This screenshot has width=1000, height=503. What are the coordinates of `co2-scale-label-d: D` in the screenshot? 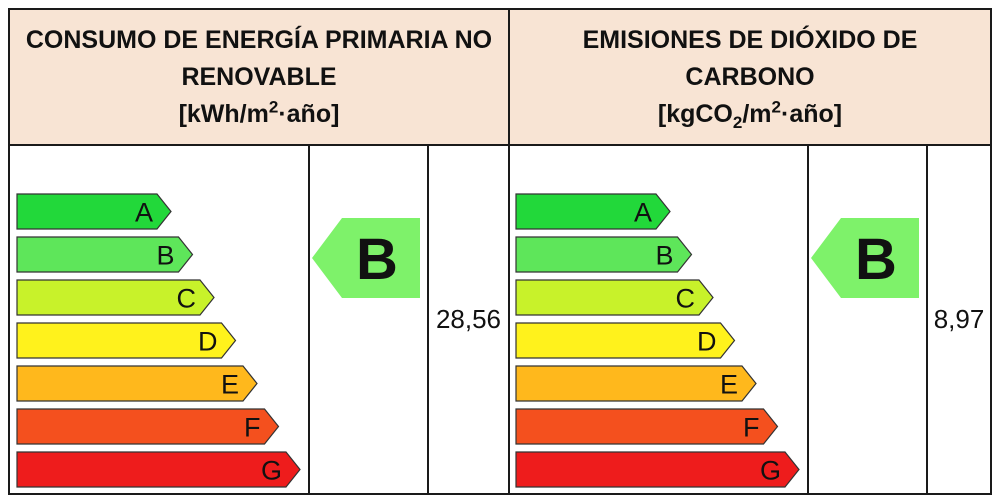 It's located at (707, 342).